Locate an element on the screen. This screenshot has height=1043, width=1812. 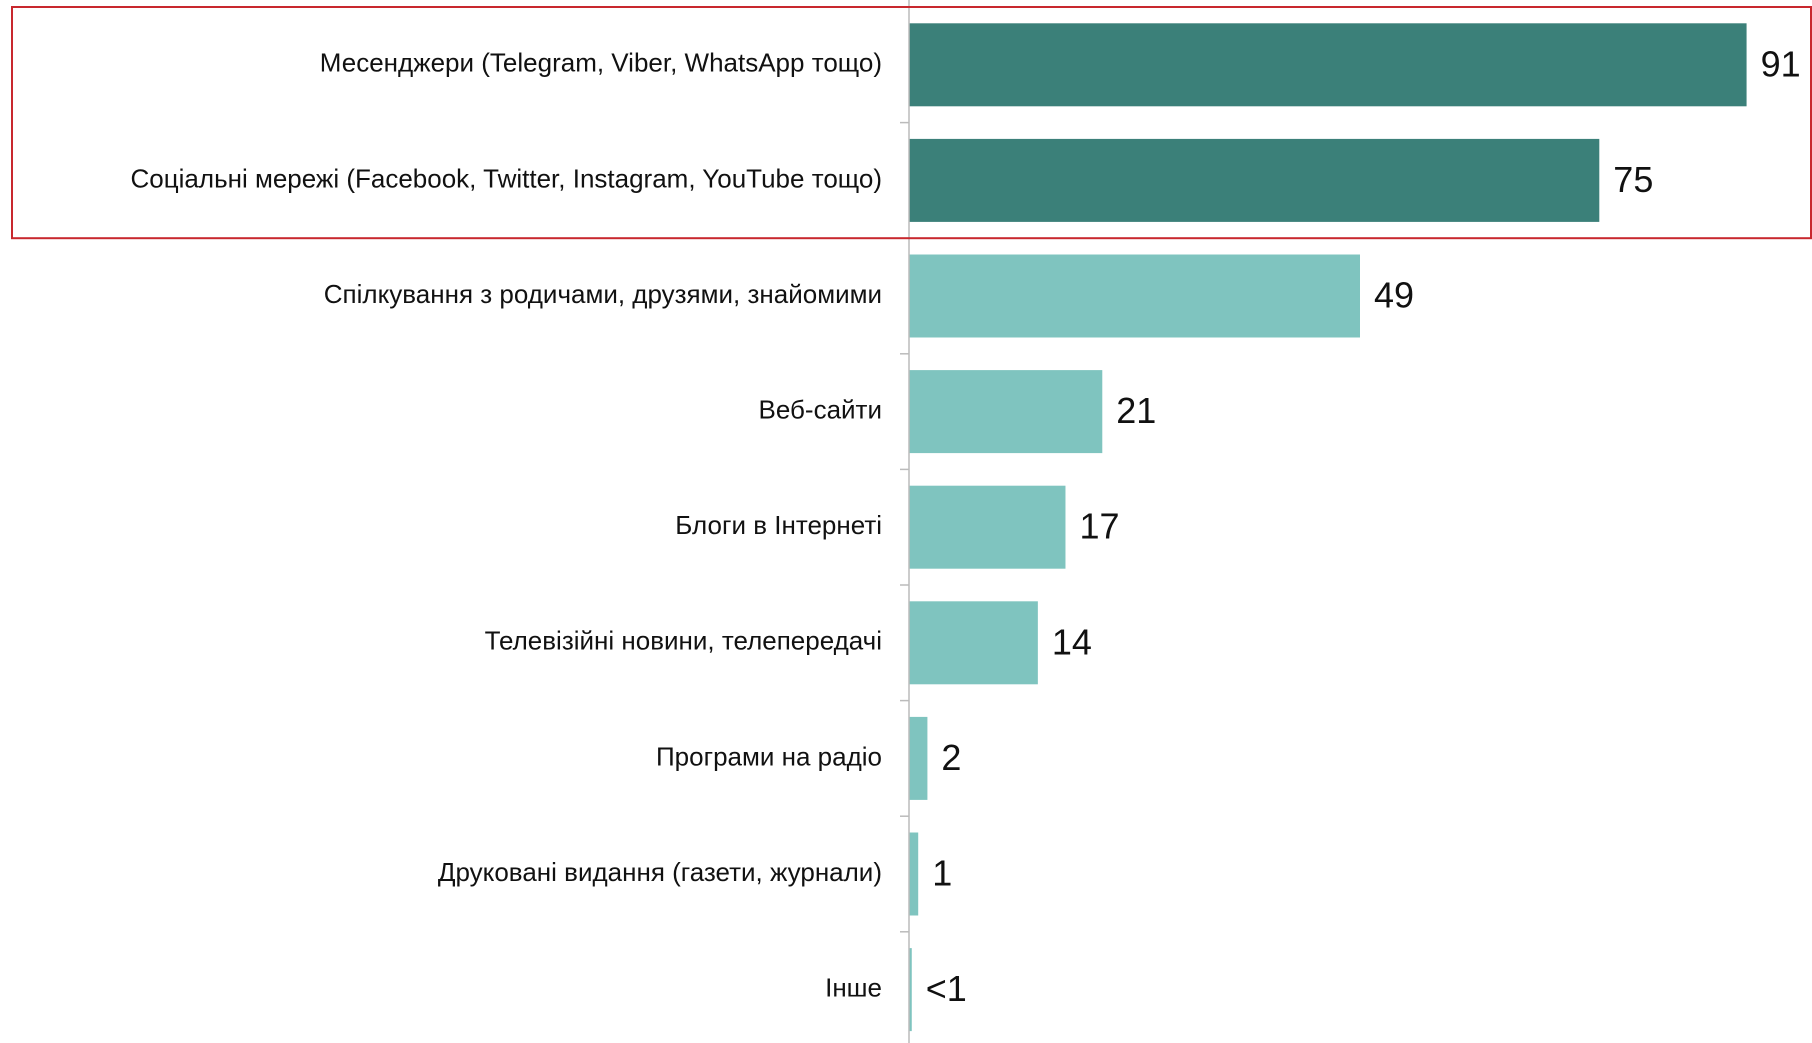
value-label: 21 is located at coordinates (1136, 410).